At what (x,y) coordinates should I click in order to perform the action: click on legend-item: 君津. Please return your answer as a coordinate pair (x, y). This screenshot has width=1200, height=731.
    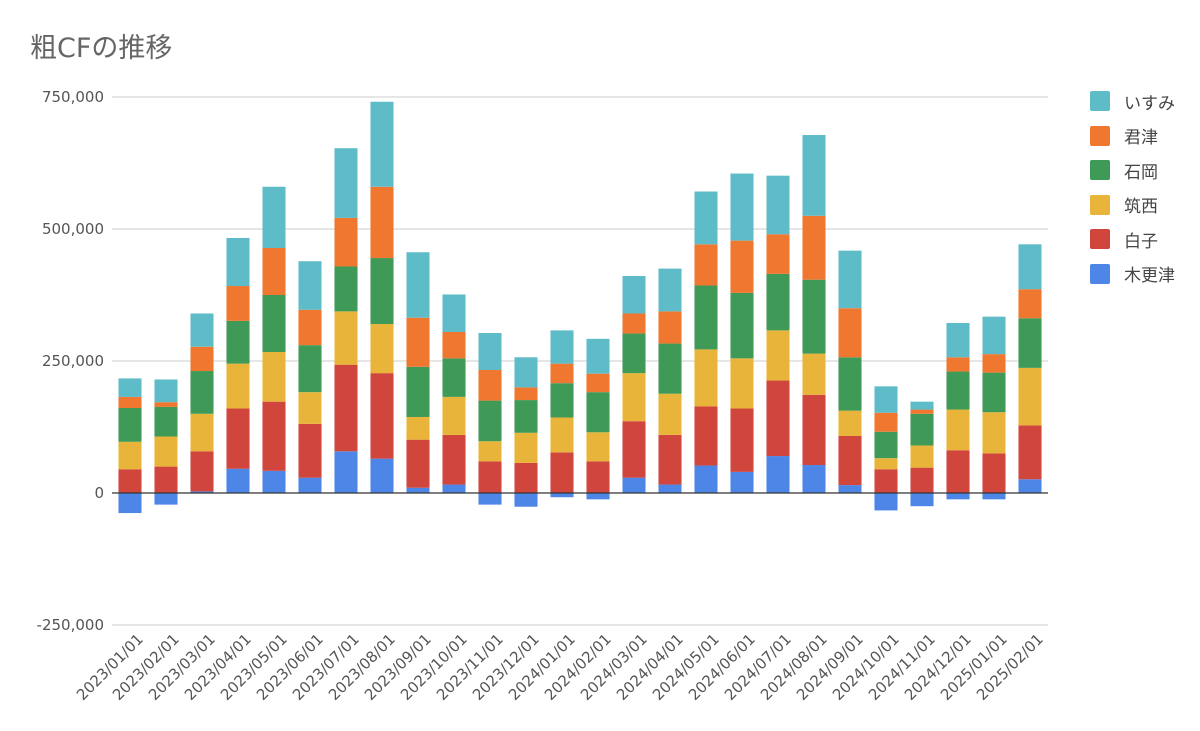
    Looking at the image, I should click on (1132, 136).